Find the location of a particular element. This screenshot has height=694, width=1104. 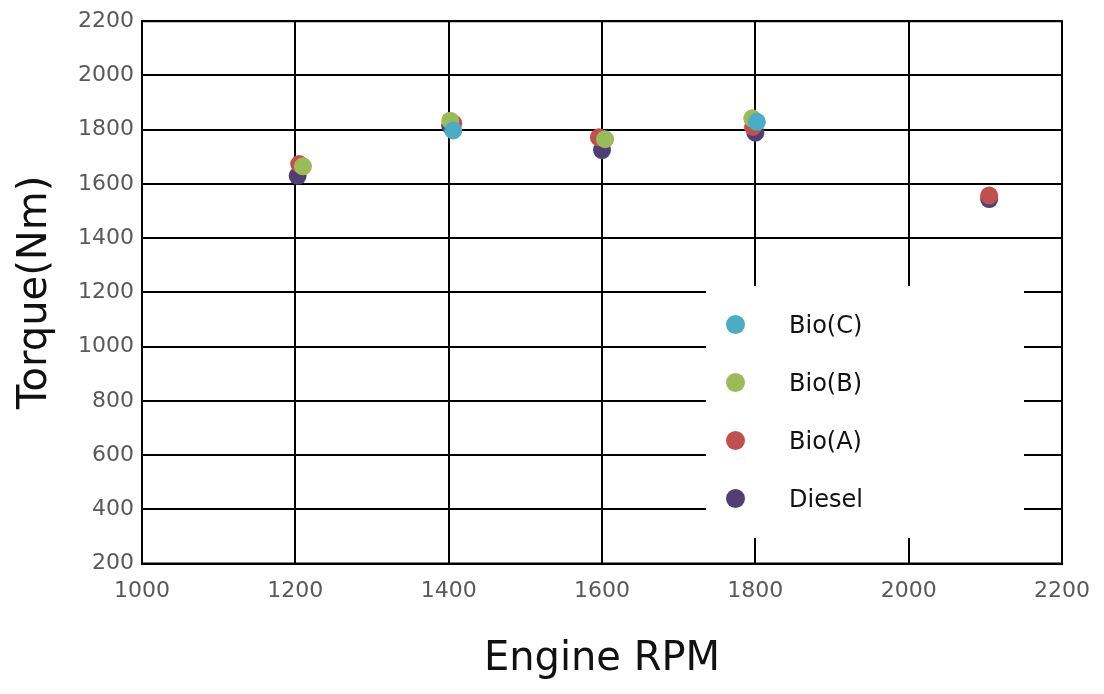

legend-label: Bio(A) is located at coordinates (825, 440).